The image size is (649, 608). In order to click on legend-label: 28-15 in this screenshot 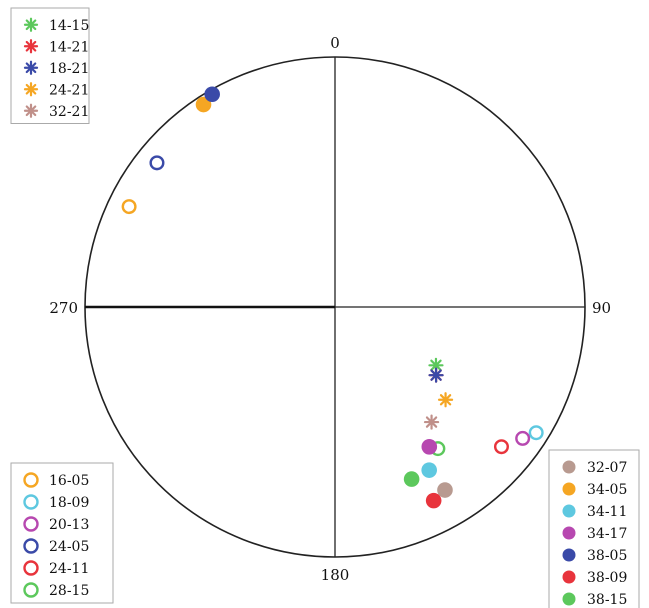, I will do `click(69, 591)`.